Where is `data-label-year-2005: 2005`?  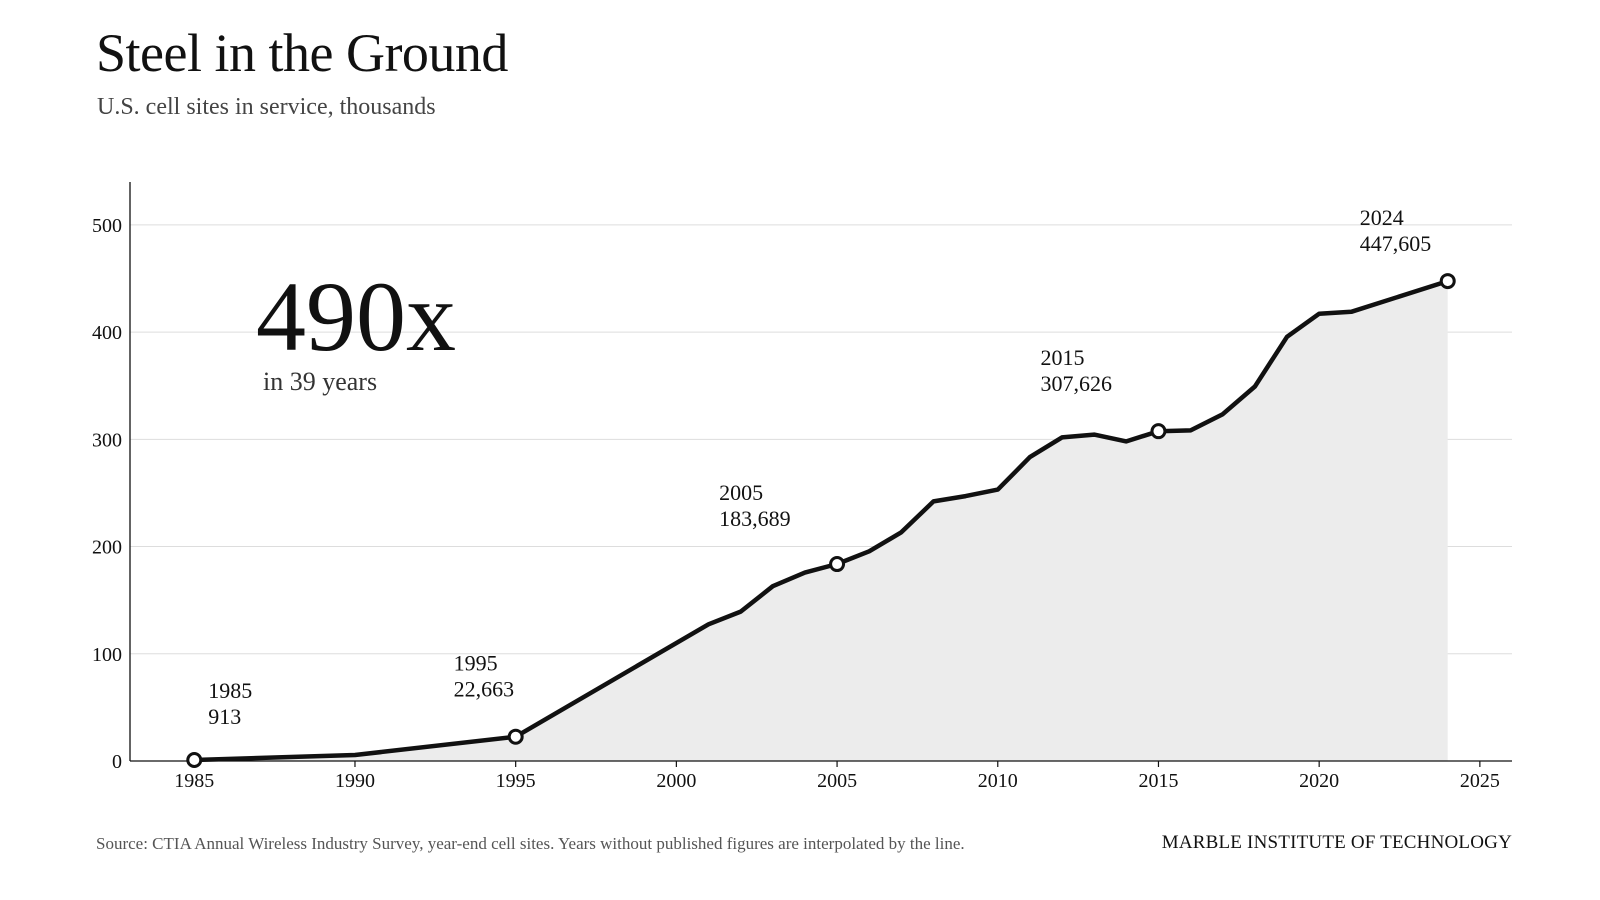 data-label-year-2005: 2005 is located at coordinates (741, 492).